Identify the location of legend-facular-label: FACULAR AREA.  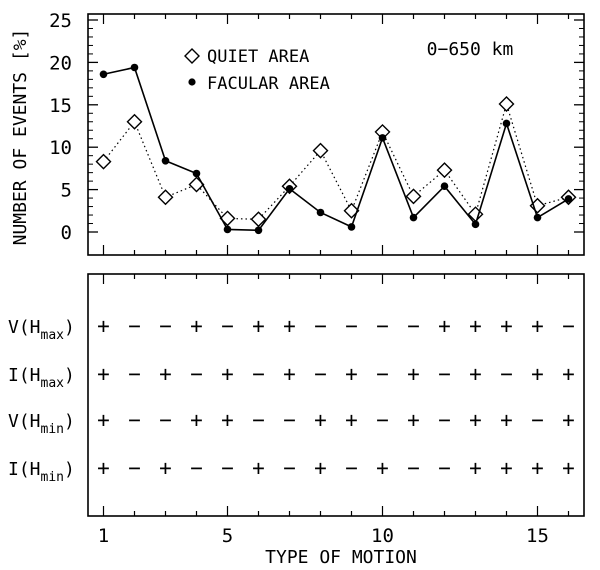
(268, 84).